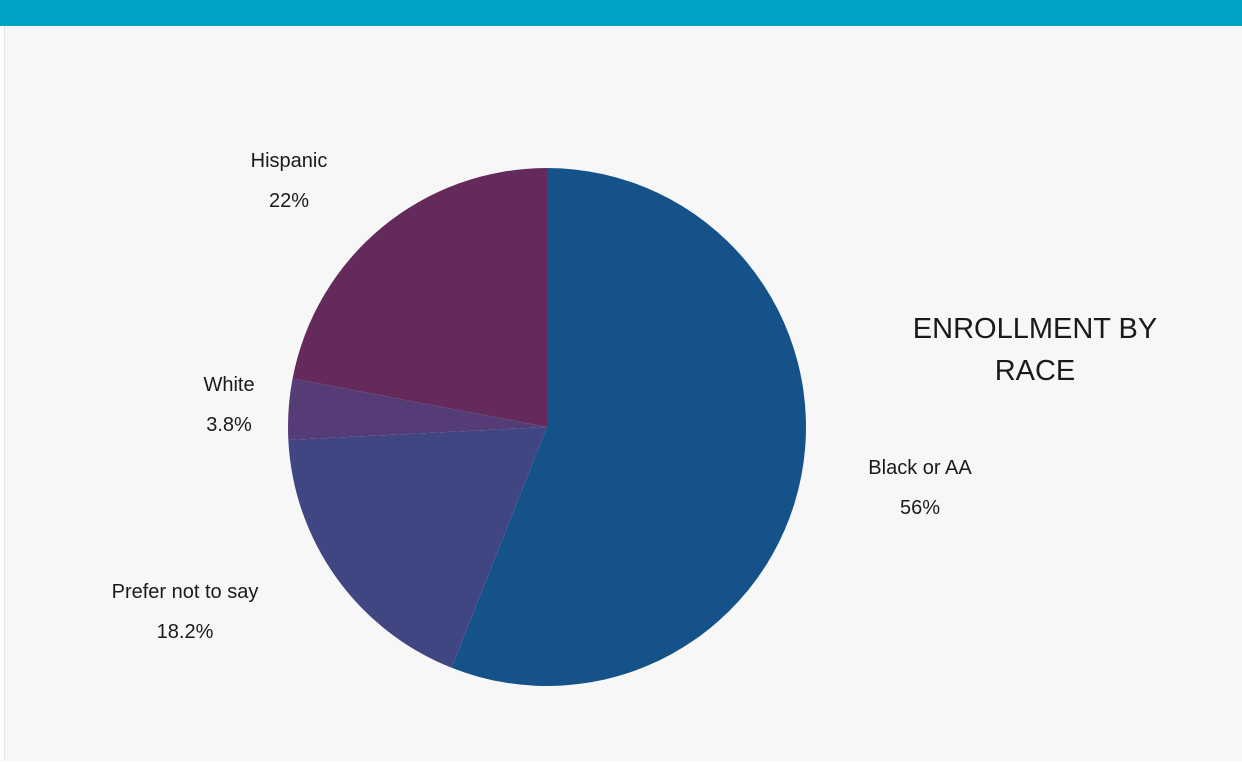 This screenshot has width=1242, height=765. I want to click on slice-label-hispanic-value: 22%, so click(289, 201).